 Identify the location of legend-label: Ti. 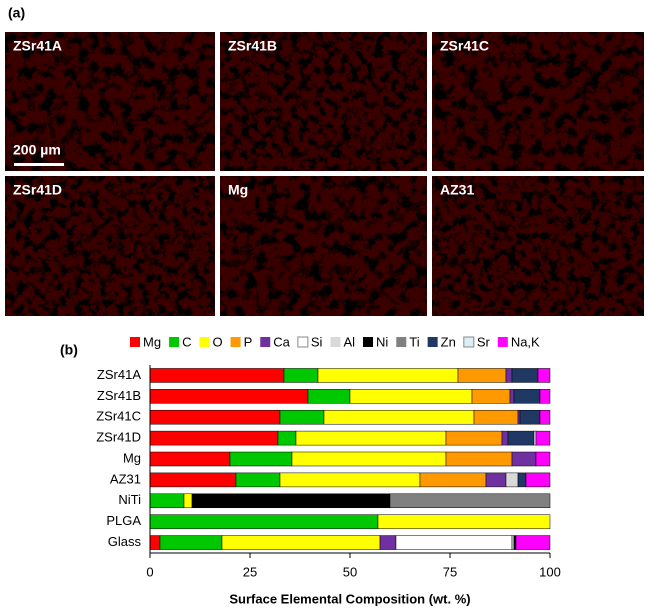
(414, 341).